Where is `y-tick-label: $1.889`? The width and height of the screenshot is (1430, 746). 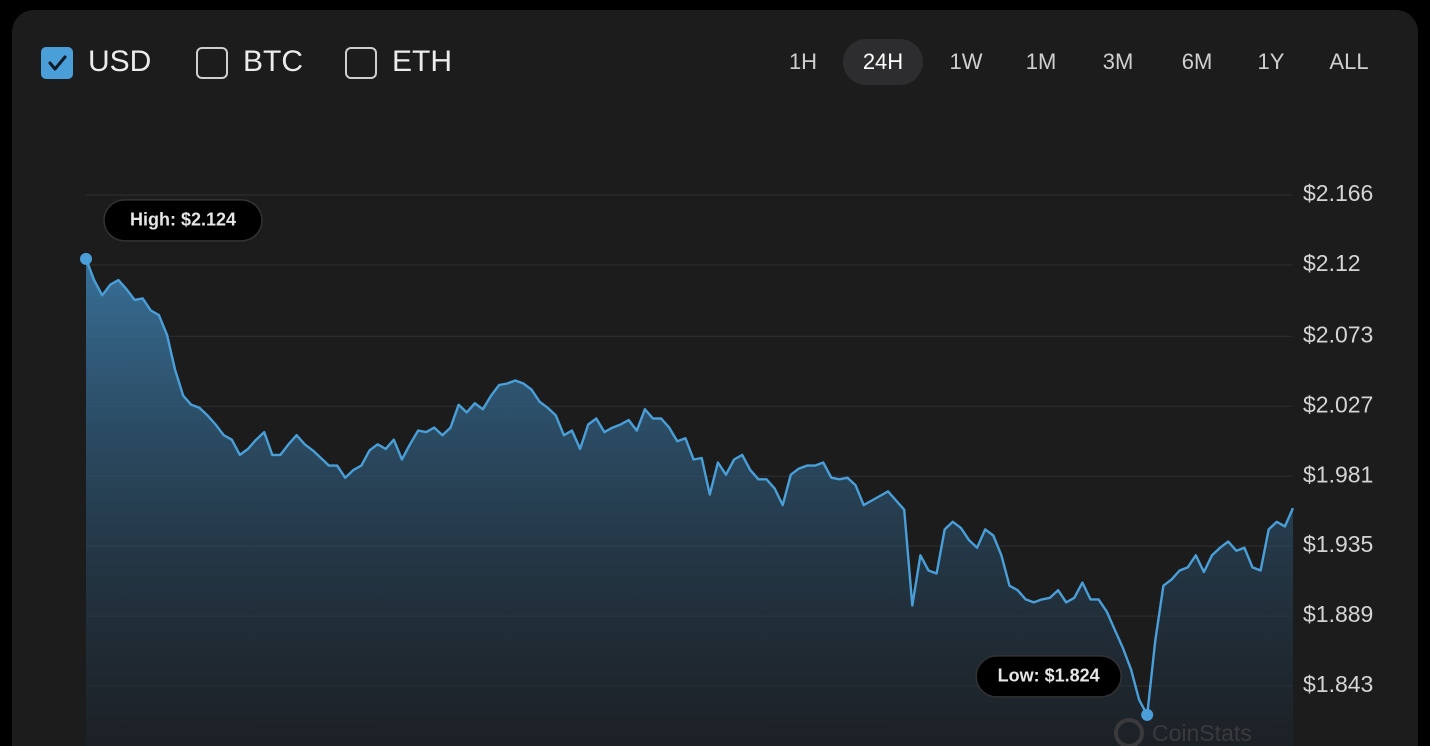 y-tick-label: $1.889 is located at coordinates (1338, 614).